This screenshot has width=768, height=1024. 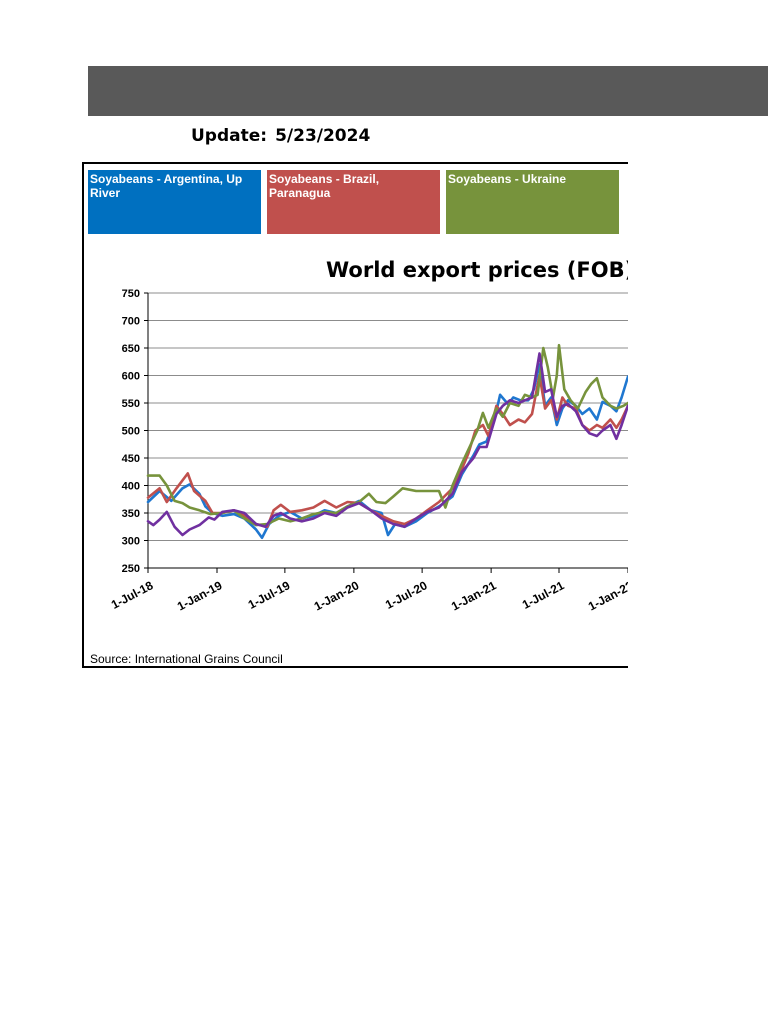 What do you see at coordinates (477, 270) in the screenshot?
I see `chart-title: World export prices (FOB) -` at bounding box center [477, 270].